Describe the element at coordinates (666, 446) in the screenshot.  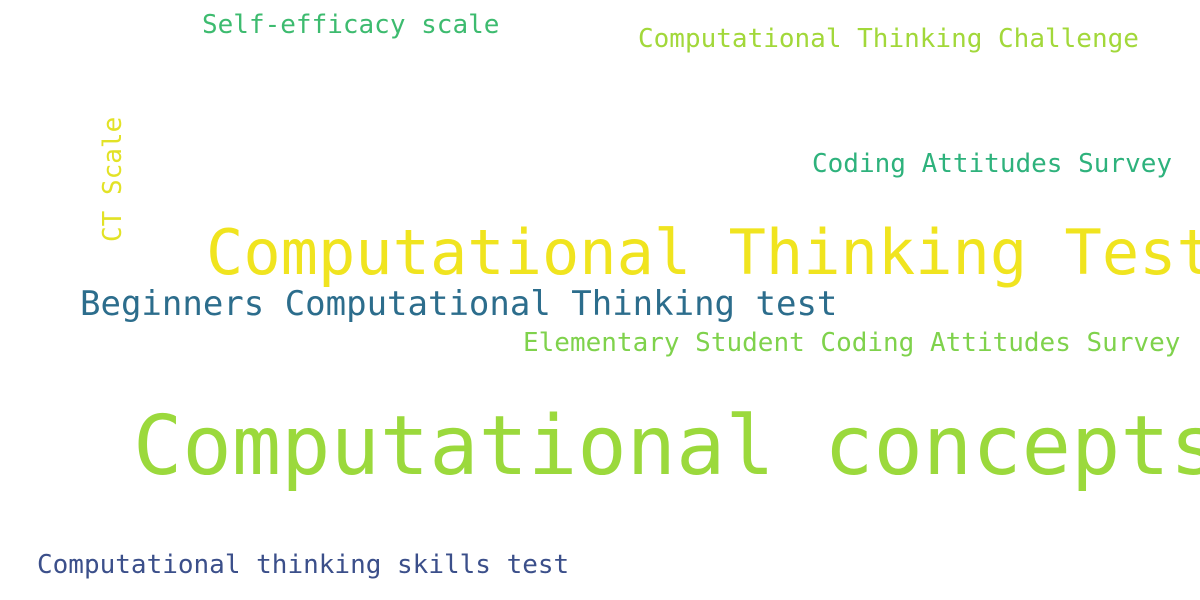
I see `word-computational-concepts: Computational concepts` at that location.